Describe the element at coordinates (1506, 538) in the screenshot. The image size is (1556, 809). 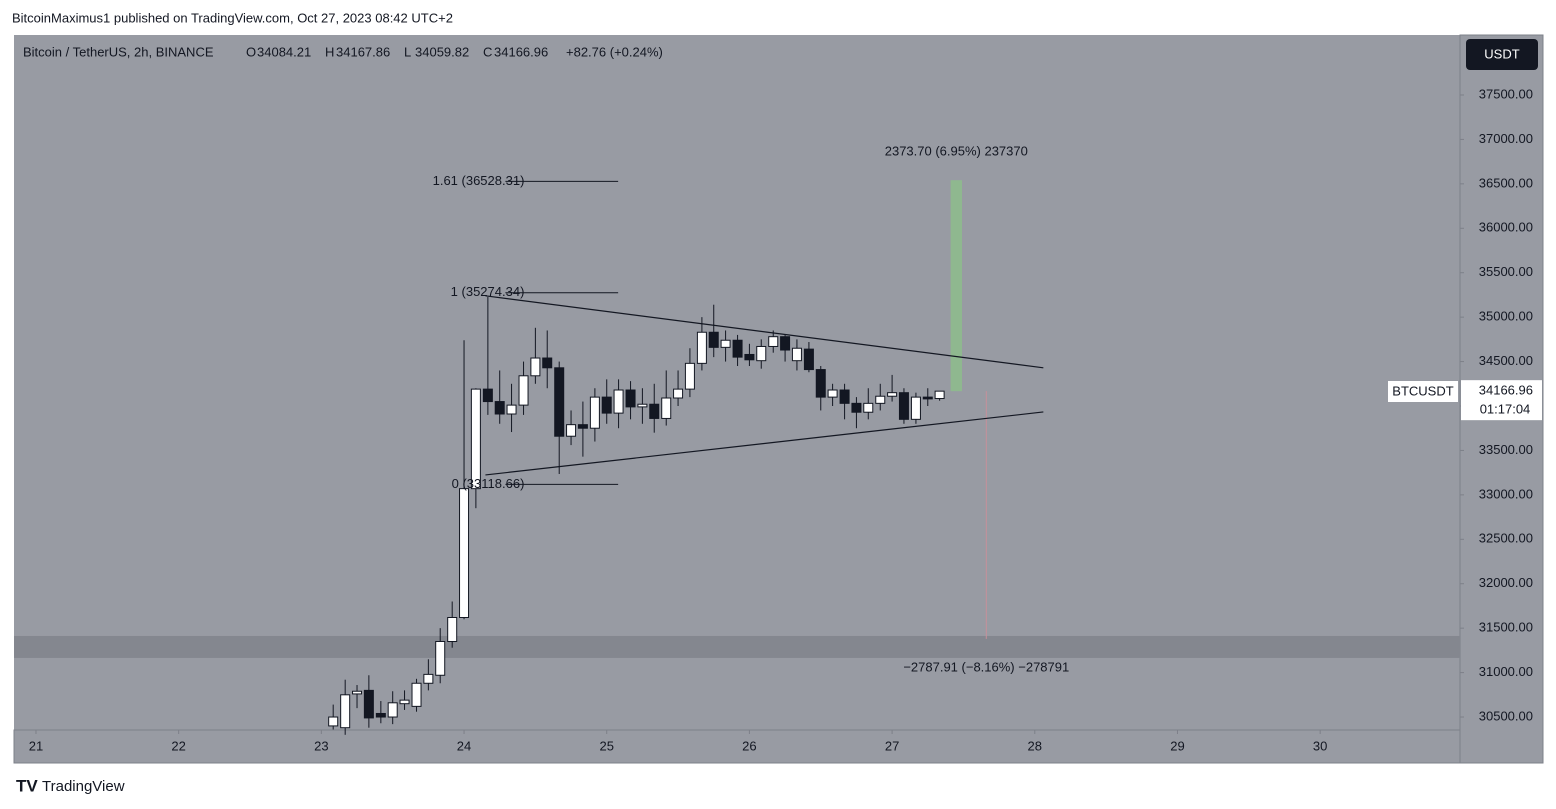
I see `y-tick-label: 32500.00` at that location.